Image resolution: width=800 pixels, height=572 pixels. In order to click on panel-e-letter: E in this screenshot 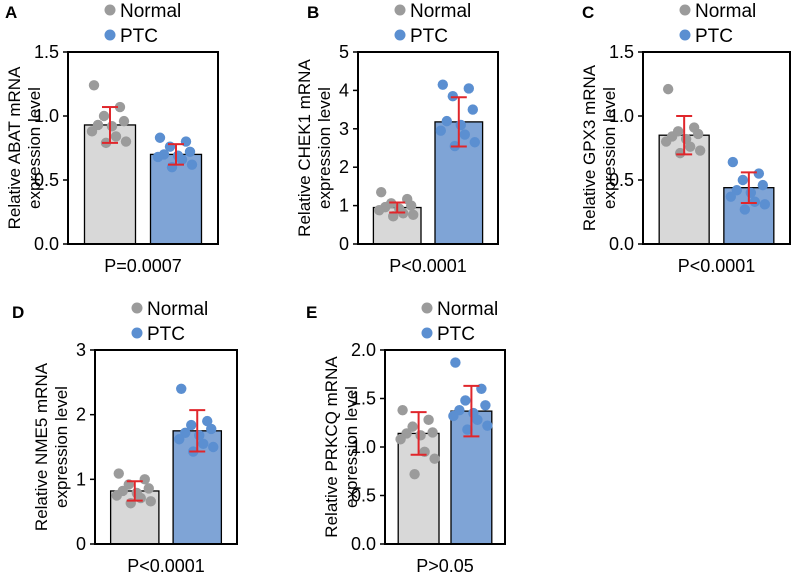, I will do `click(311, 312)`.